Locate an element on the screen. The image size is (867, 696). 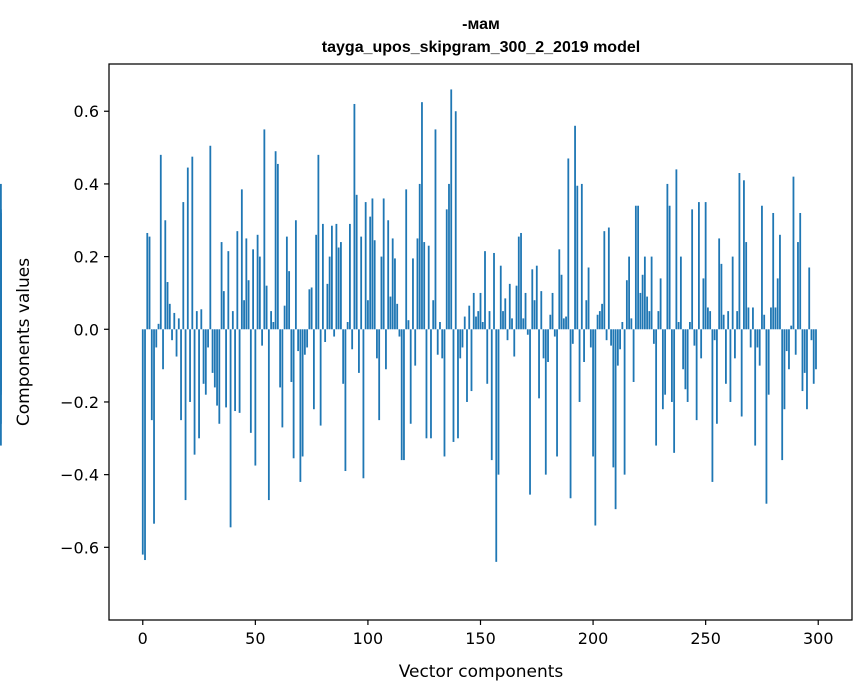
y-tick-label: −0.2 is located at coordinates (79, 402).